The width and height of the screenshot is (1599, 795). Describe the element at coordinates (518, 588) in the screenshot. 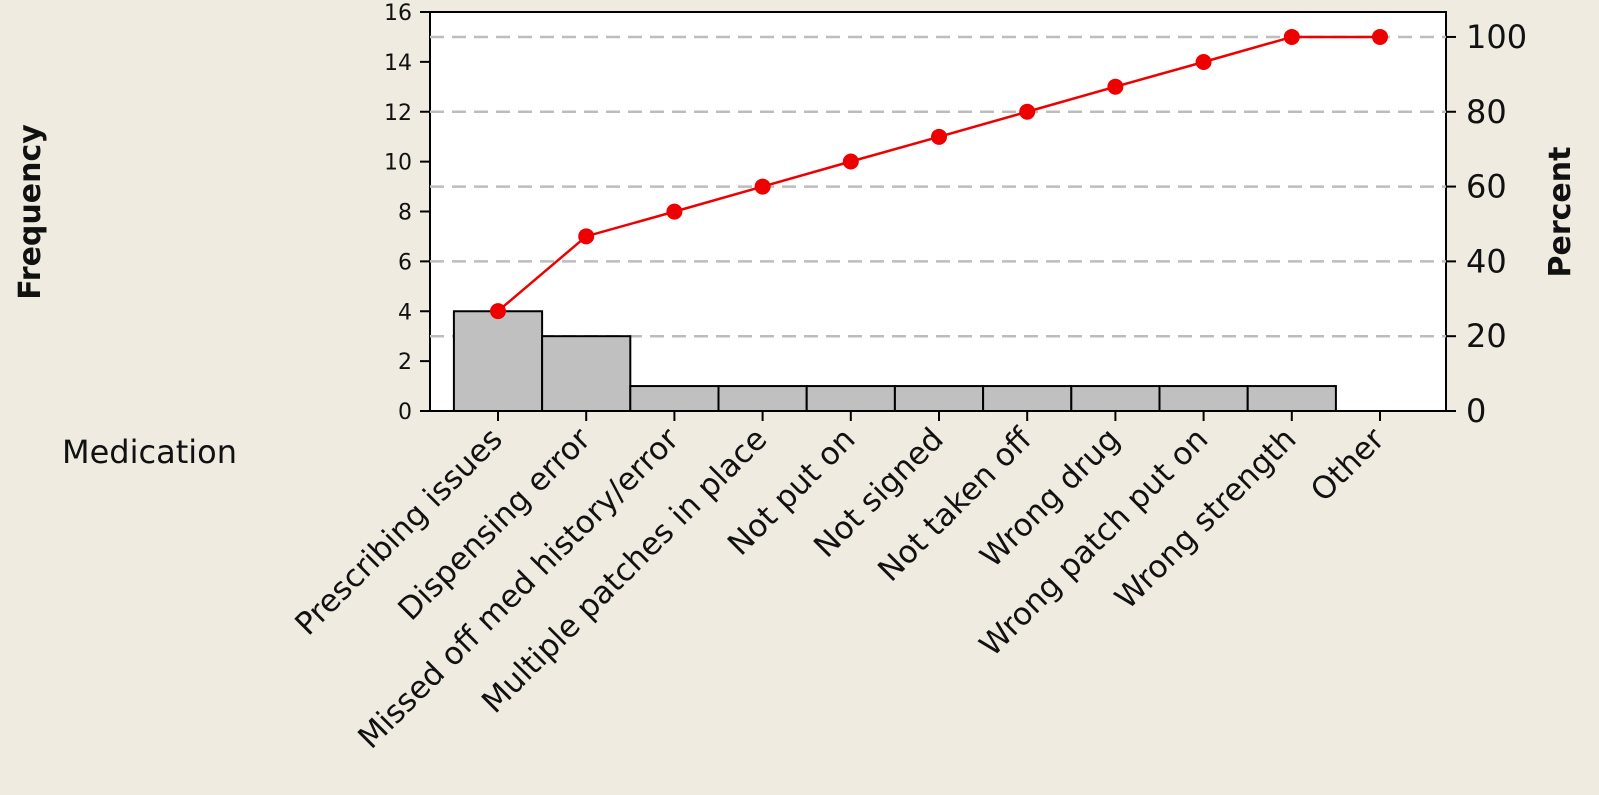

I see `category-label: Missed off med history/error` at that location.